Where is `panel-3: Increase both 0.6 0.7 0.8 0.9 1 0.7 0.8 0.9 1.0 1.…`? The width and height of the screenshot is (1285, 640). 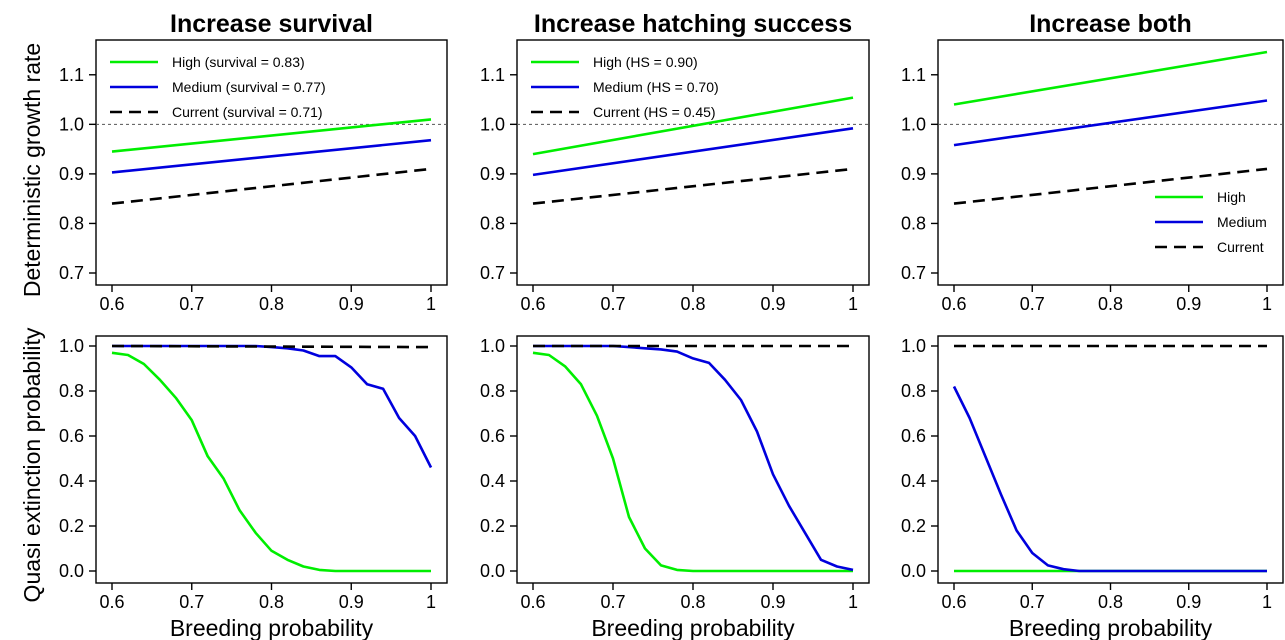
panel-3: Increase both 0.6 0.7 0.8 0.9 1 0.7 0.8 0.9 1.0 1.… is located at coordinates (1092, 162).